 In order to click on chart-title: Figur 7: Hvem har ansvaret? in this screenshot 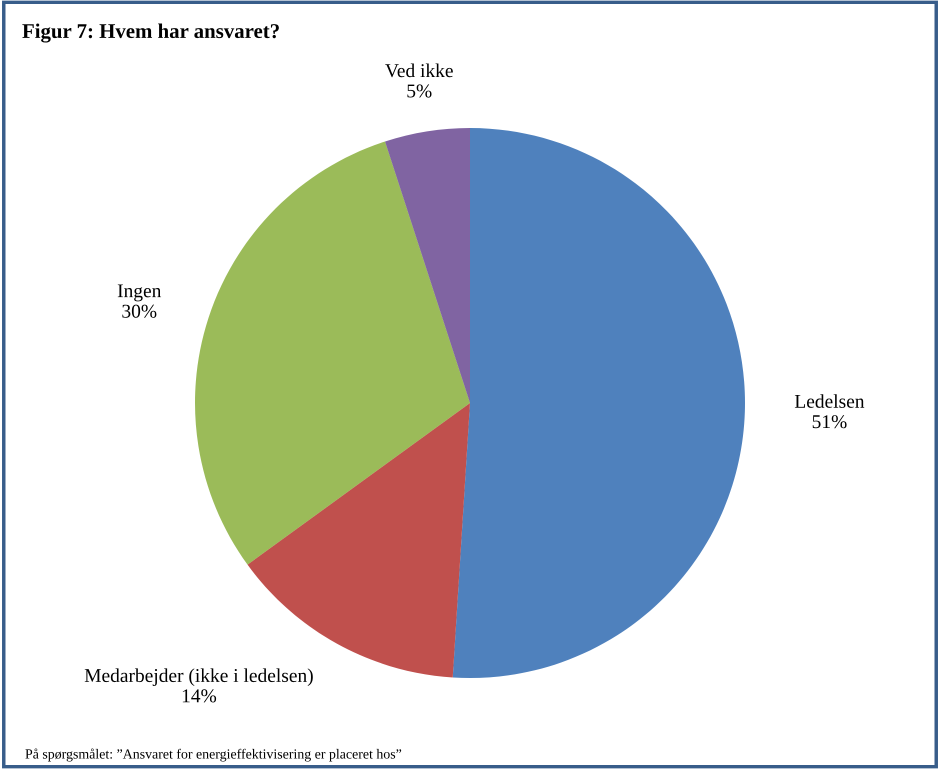, I will do `click(150, 33)`.